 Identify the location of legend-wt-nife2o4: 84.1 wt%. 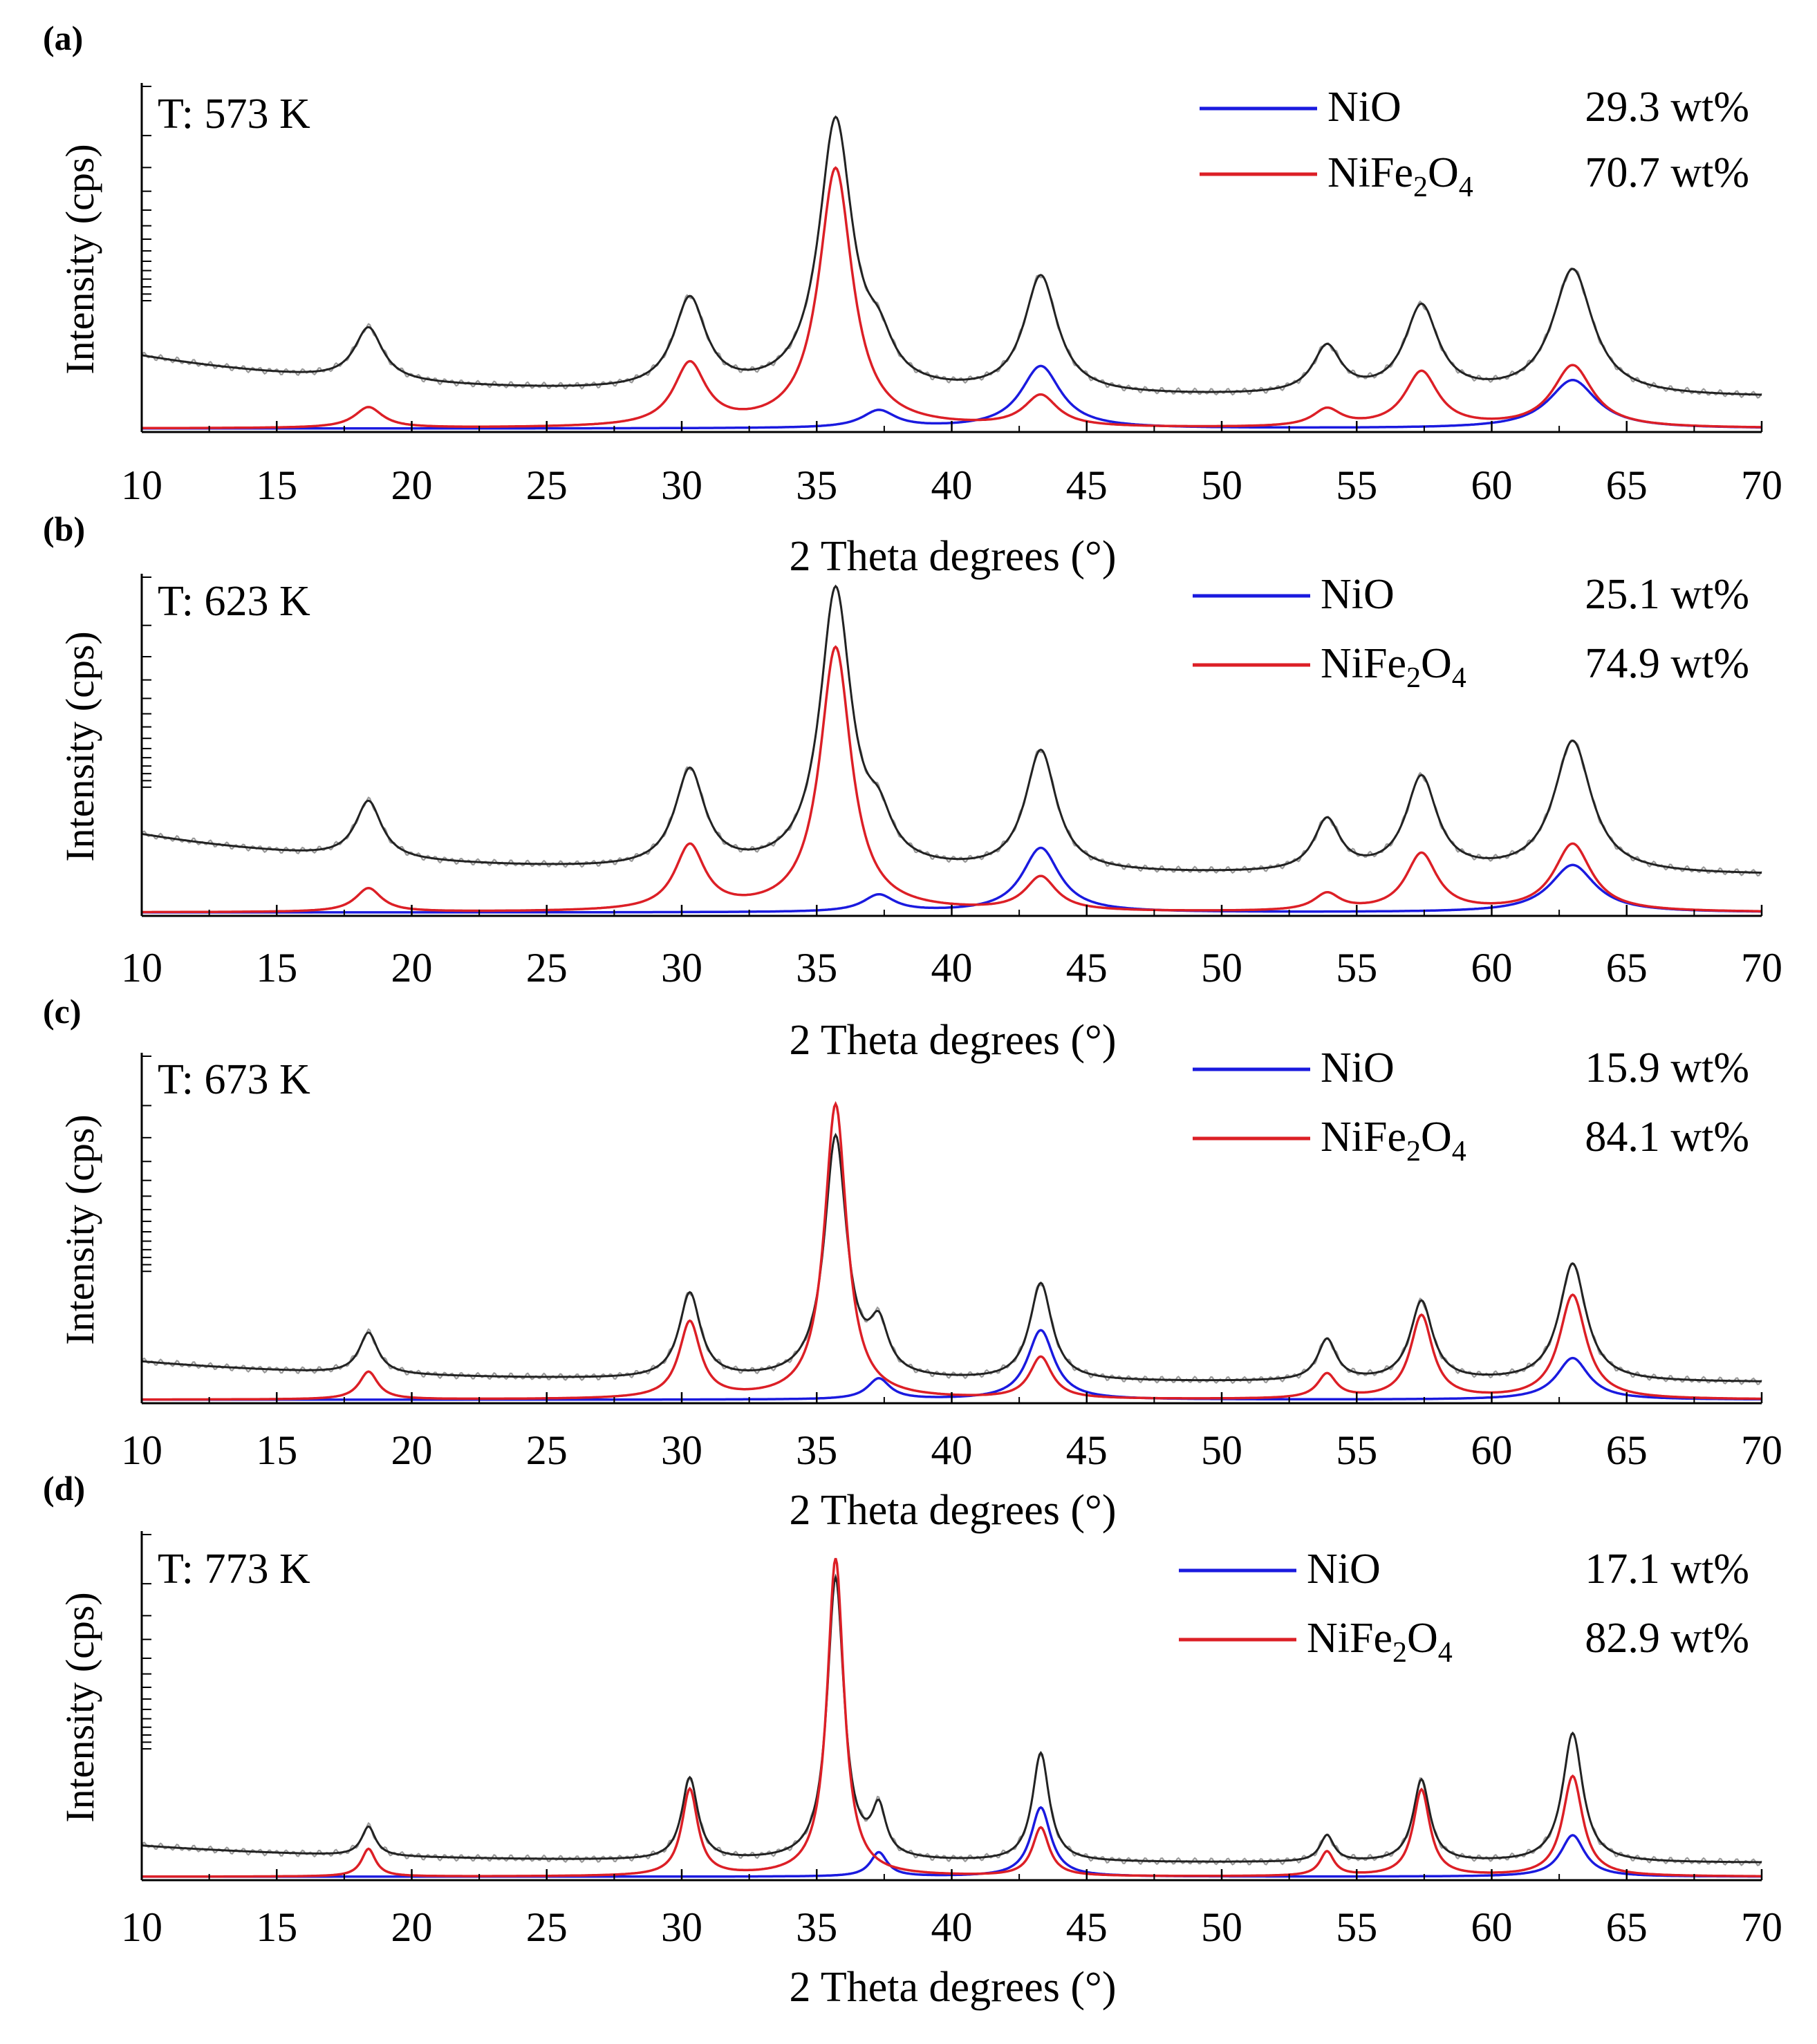
(1667, 1137).